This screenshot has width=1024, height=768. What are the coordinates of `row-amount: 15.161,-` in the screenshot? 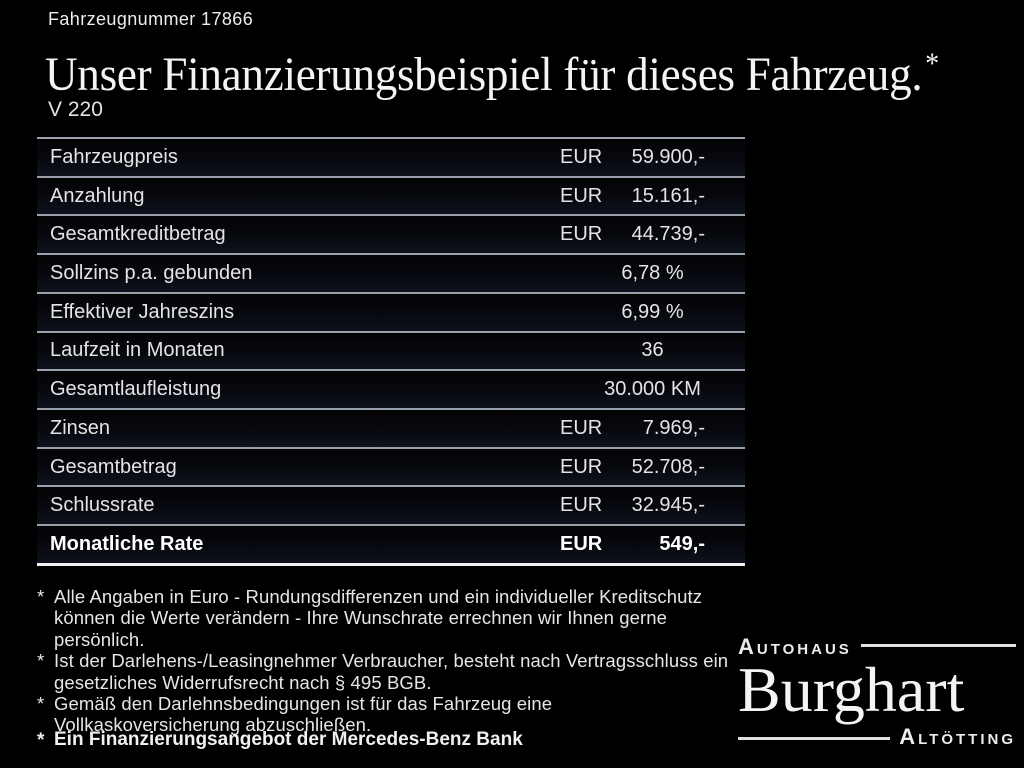 It's located at (668, 195).